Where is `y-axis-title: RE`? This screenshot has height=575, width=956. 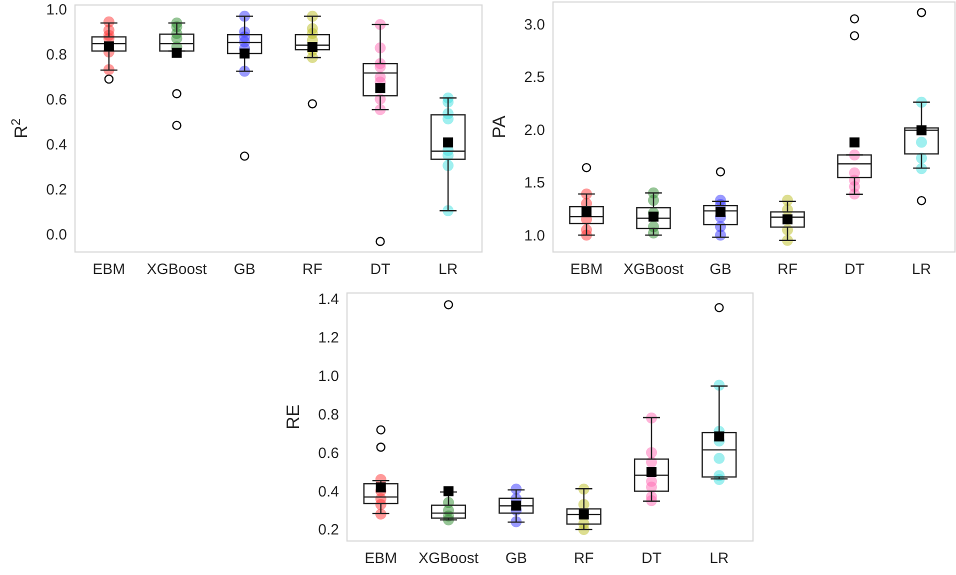
y-axis-title: RE is located at coordinates (293, 417).